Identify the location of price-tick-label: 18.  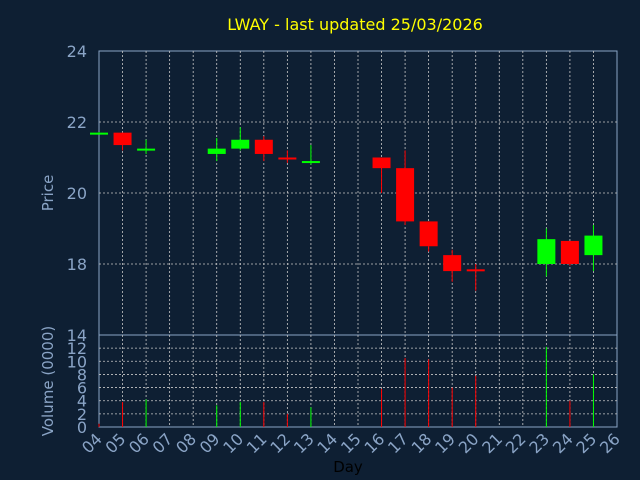
(77, 264).